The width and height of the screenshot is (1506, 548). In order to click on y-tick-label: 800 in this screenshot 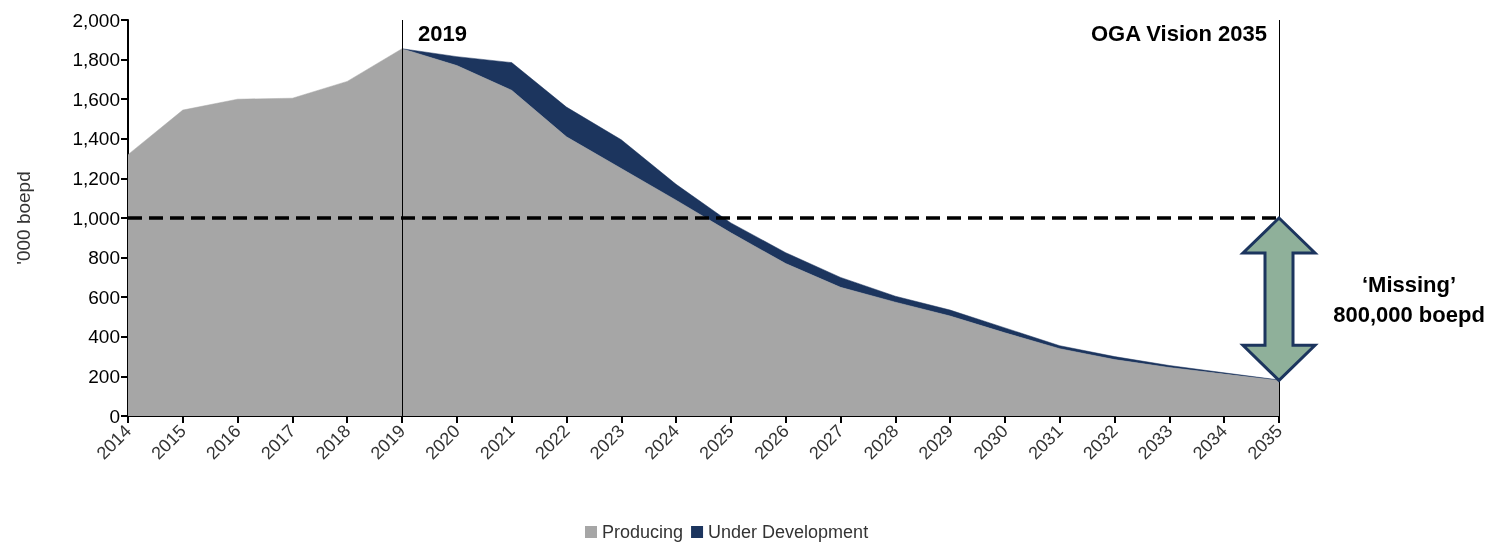, I will do `click(104, 258)`.